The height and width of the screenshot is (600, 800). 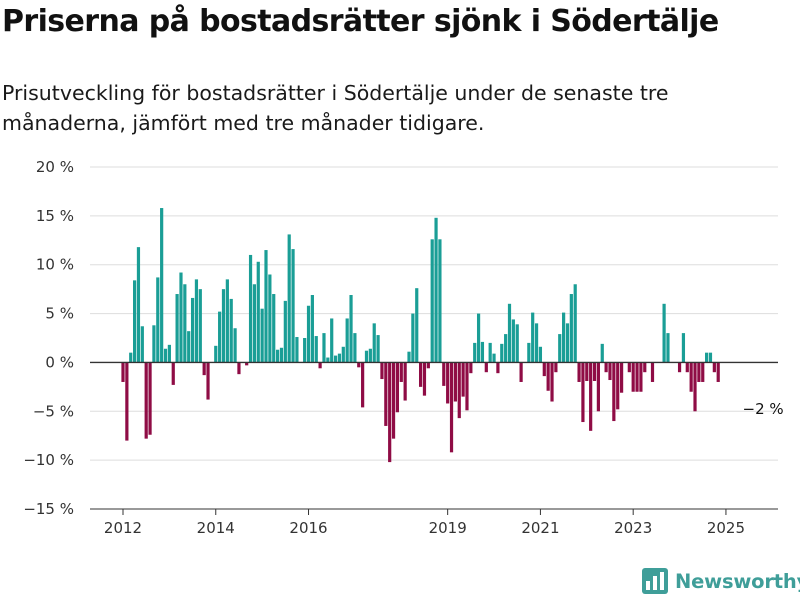 I want to click on y-tick-label: −10 %, so click(x=48, y=460).